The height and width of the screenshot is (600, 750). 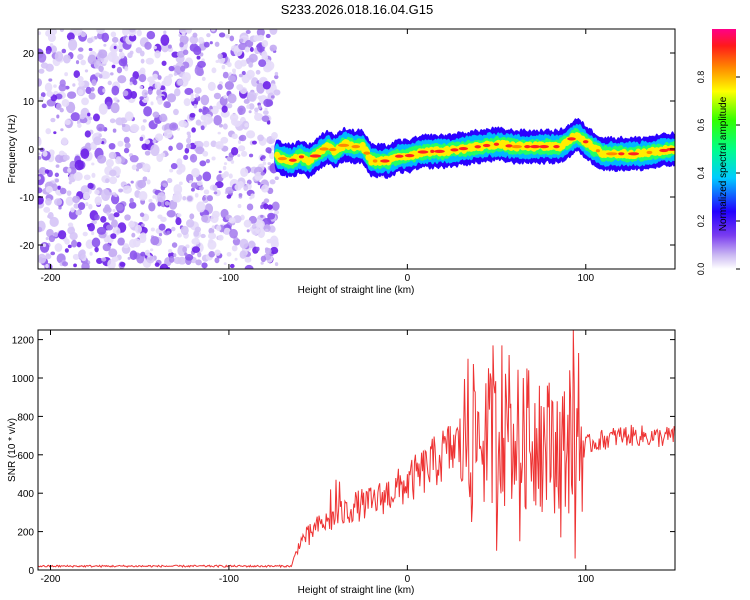 I want to click on y-tick-label: 0, so click(x=31, y=150).